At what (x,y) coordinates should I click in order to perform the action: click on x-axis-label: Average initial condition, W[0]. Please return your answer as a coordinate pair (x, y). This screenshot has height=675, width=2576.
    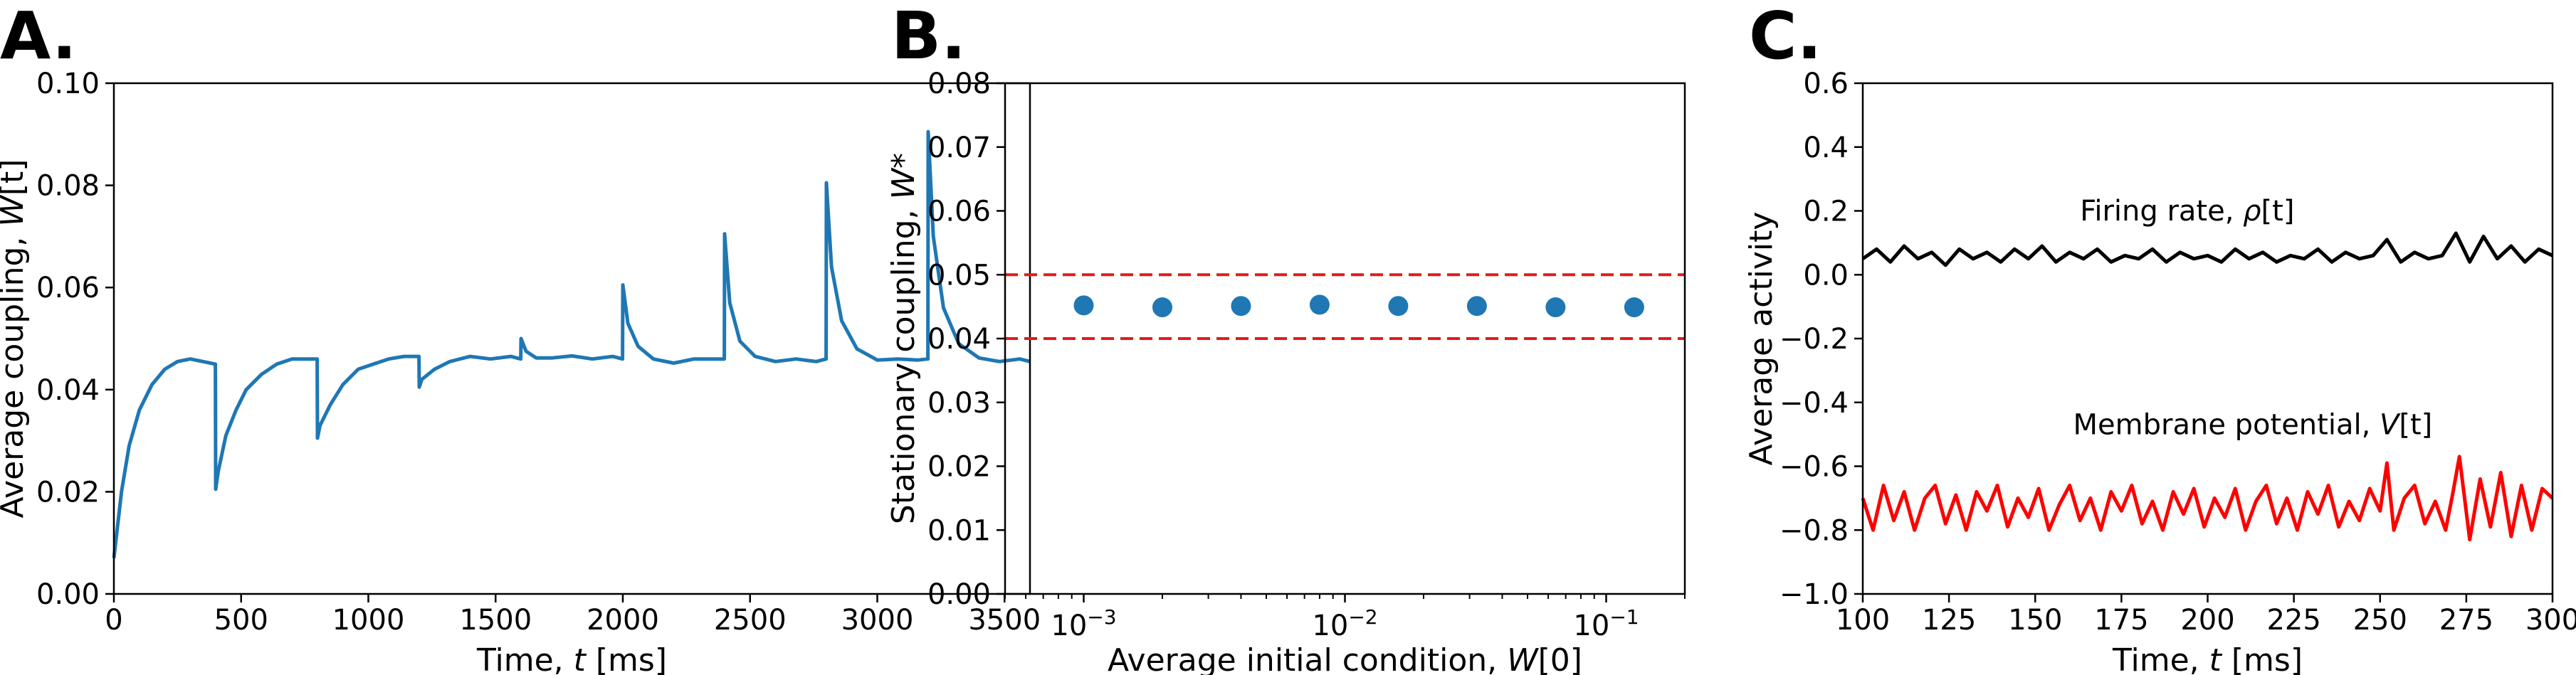
    Looking at the image, I should click on (1345, 658).